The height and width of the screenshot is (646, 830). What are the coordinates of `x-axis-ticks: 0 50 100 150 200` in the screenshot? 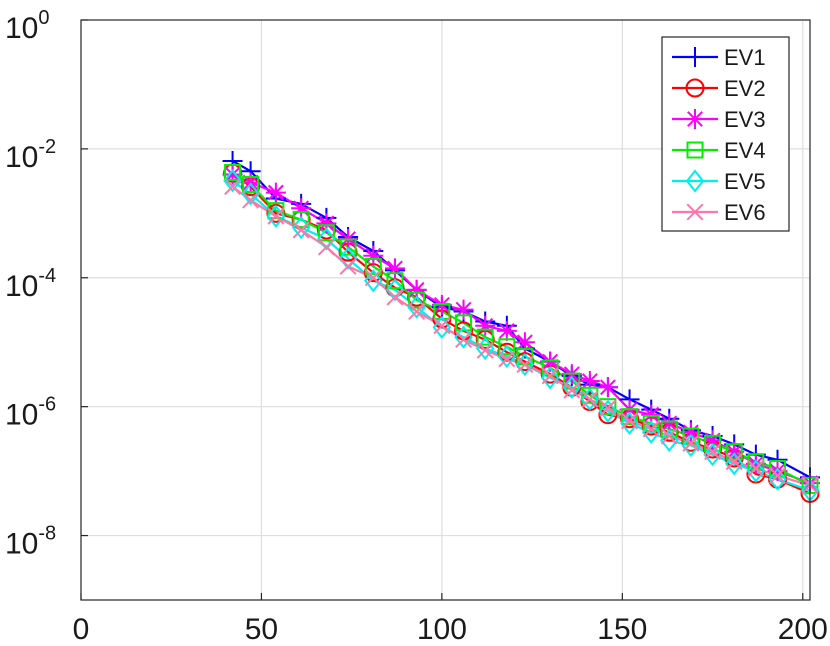 It's located at (450, 619).